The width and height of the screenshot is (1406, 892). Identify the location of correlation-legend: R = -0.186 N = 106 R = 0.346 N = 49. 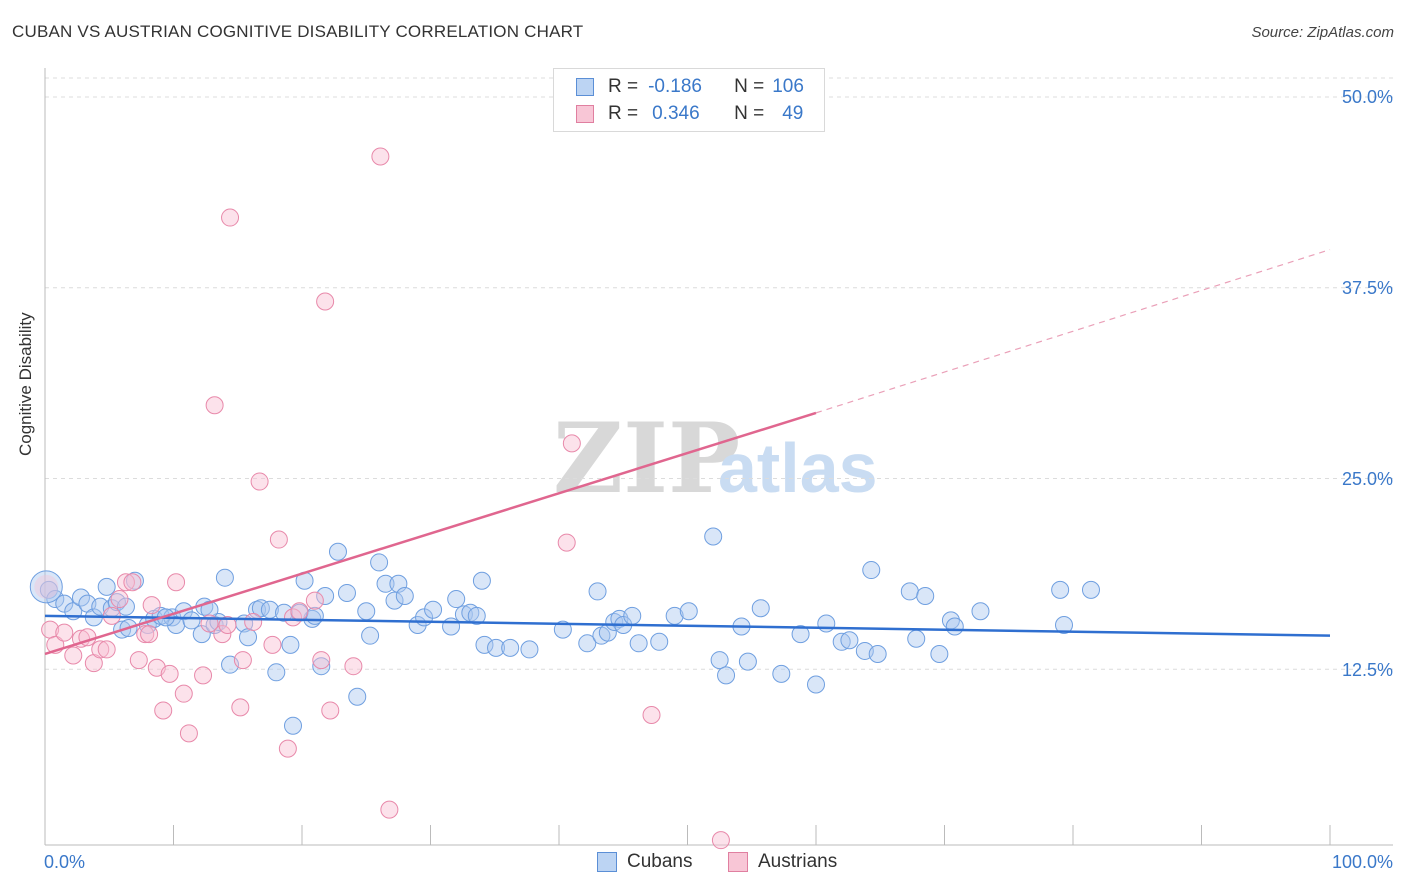
(689, 100).